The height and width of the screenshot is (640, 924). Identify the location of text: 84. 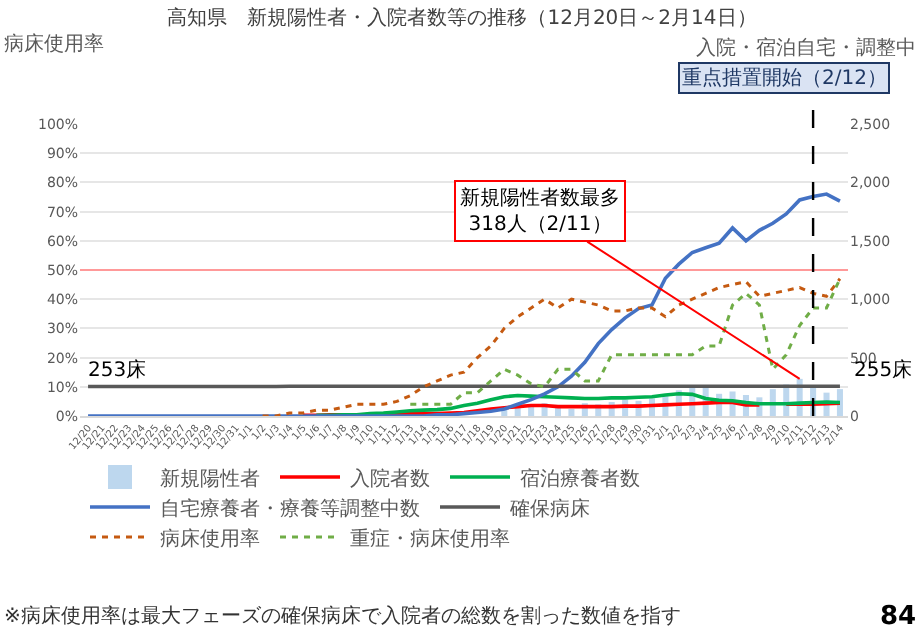
(898, 617).